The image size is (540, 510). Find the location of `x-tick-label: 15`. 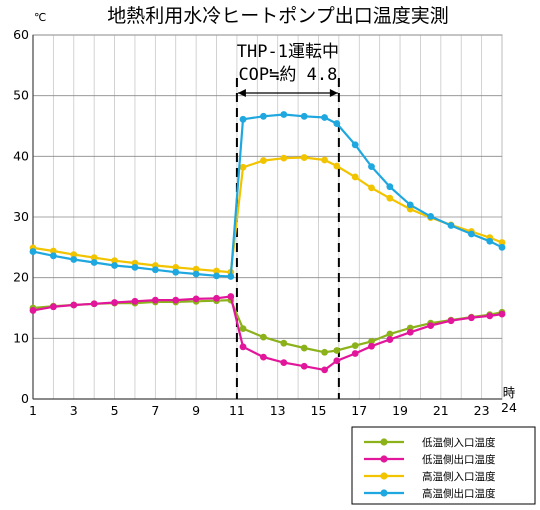

x-tick-label: 15 is located at coordinates (319, 410).